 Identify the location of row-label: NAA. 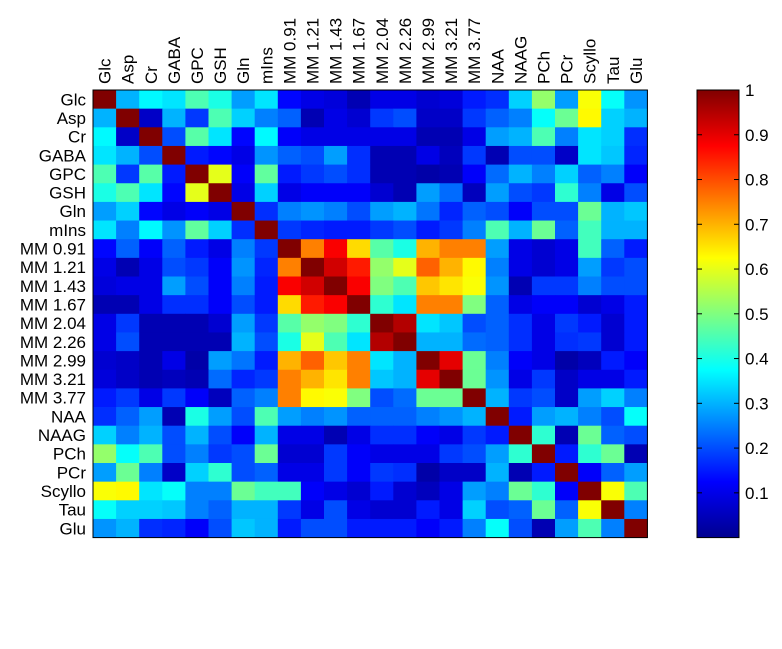
(69, 416).